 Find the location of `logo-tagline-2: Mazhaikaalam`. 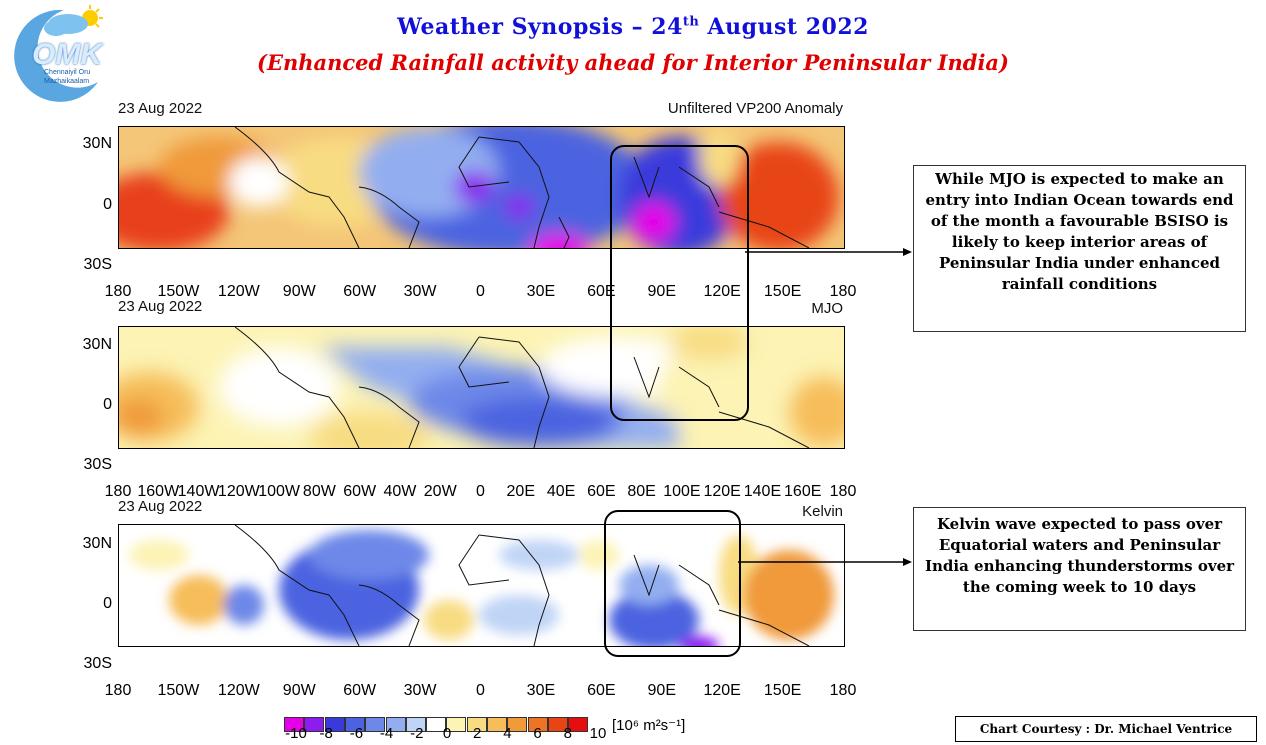

logo-tagline-2: Mazhaikaalam is located at coordinates (67, 81).